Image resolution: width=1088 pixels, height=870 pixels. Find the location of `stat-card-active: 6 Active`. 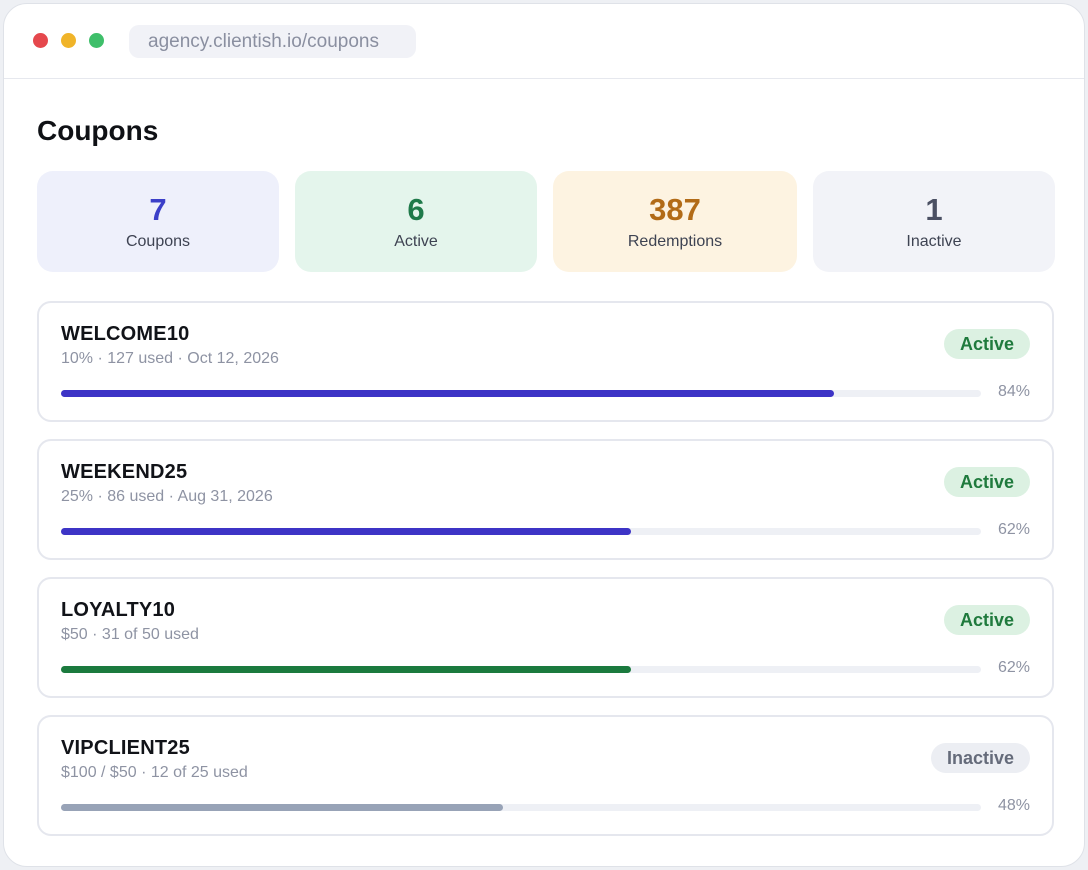

stat-card-active: 6 Active is located at coordinates (416, 221).